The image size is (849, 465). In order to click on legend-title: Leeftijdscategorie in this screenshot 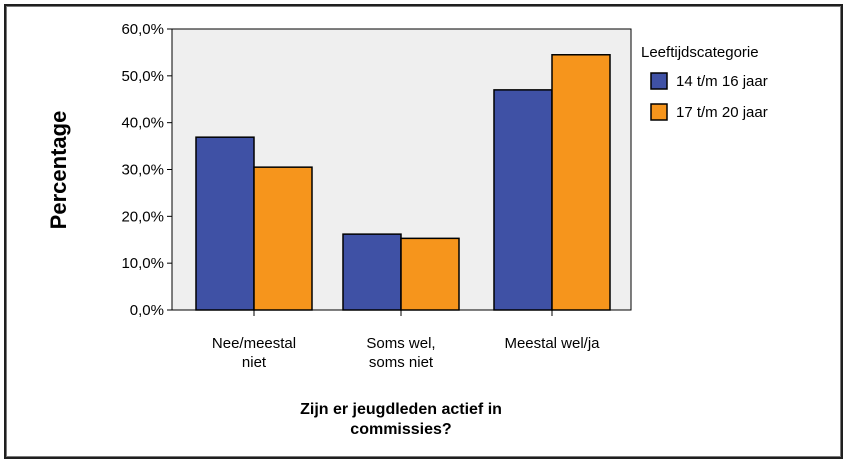, I will do `click(700, 52)`.